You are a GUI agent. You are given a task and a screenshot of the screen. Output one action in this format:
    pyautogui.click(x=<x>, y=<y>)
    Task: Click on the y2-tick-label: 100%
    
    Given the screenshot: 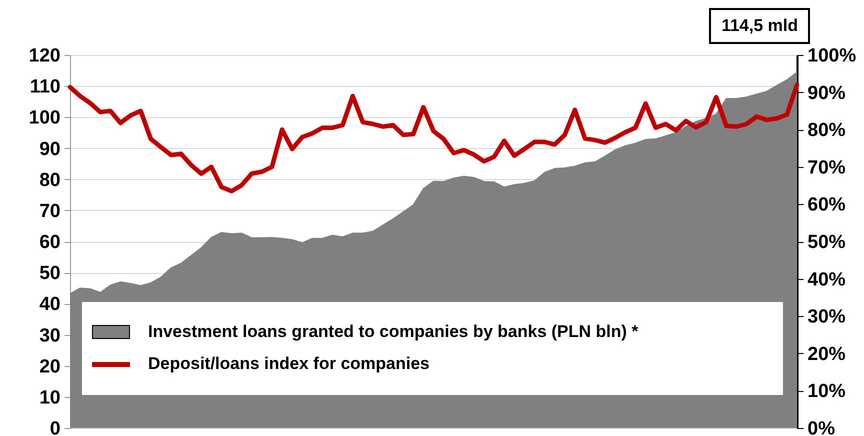 What is the action you would take?
    pyautogui.click(x=832, y=56)
    